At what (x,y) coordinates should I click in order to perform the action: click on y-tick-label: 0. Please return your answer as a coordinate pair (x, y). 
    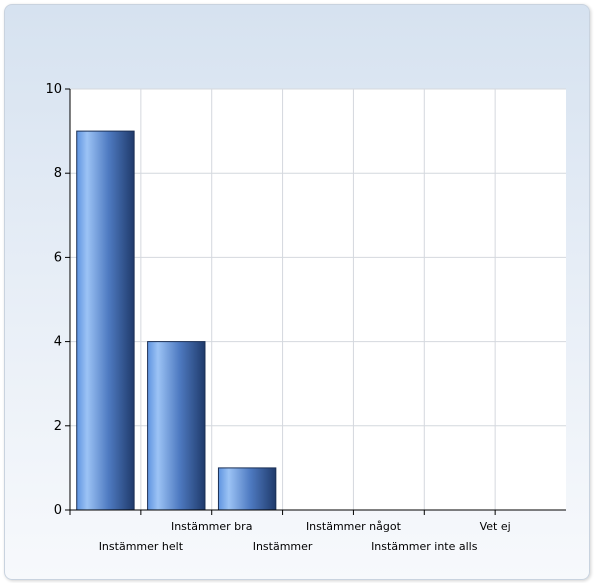
    Looking at the image, I should click on (58, 510).